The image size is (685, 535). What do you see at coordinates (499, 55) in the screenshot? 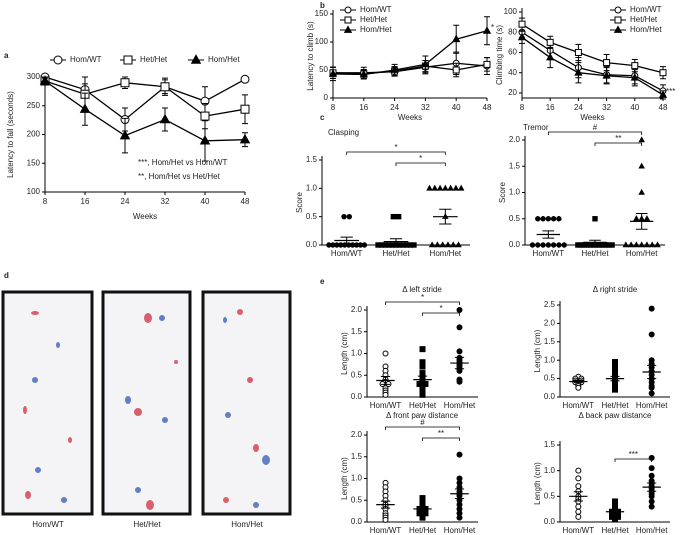
I see `y-axis-label: Climbing time (s)` at bounding box center [499, 55].